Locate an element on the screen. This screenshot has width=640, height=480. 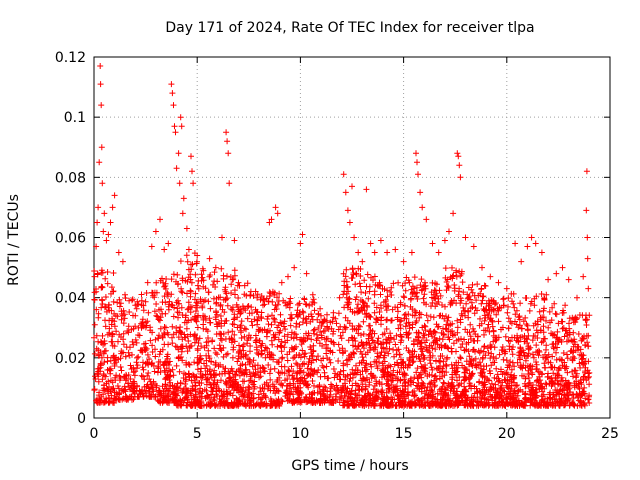
x-axis-label: GPS time / hours is located at coordinates (349, 466).